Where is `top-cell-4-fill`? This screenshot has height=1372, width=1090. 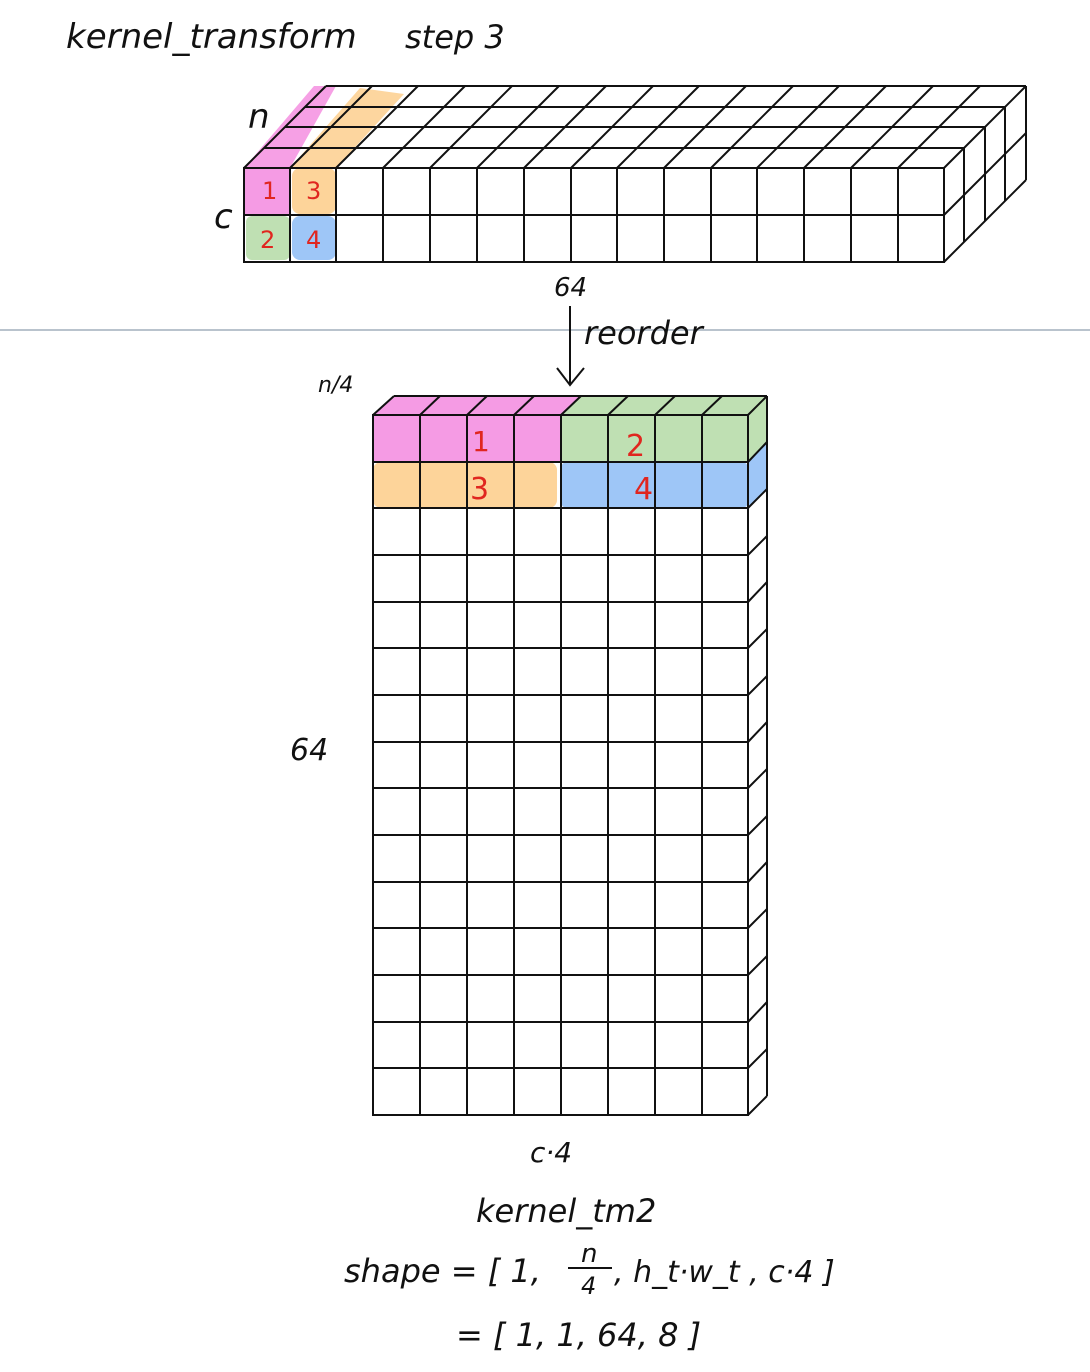
top-cell-4-fill is located at coordinates (314, 238).